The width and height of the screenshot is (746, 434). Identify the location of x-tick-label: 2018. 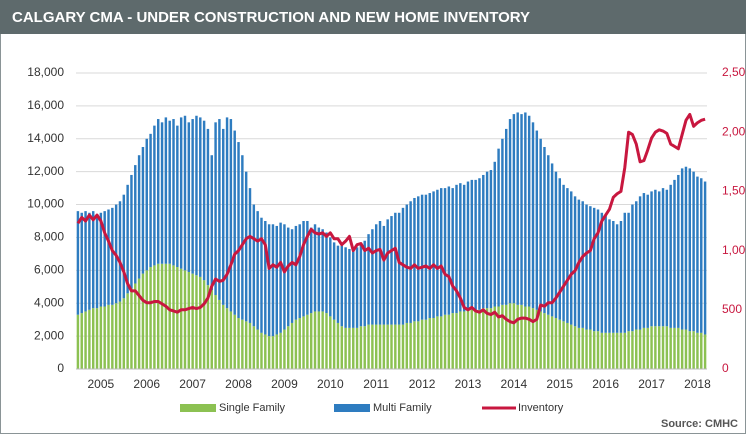
(697, 384).